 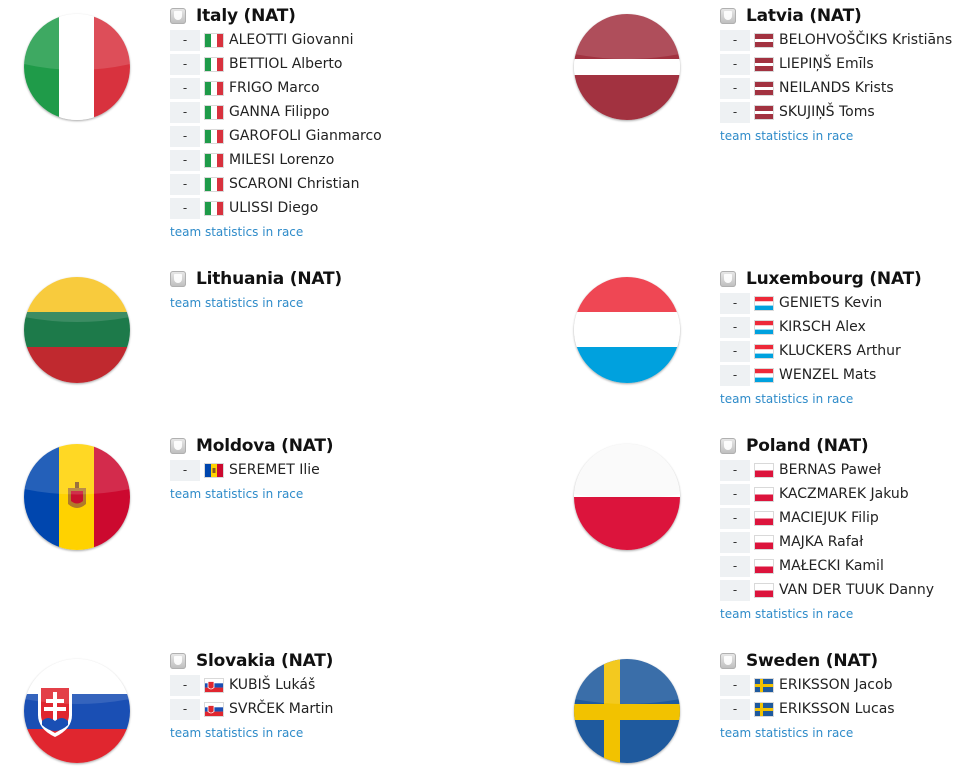 I want to click on team-name: Sweden (NAT), so click(x=812, y=661).